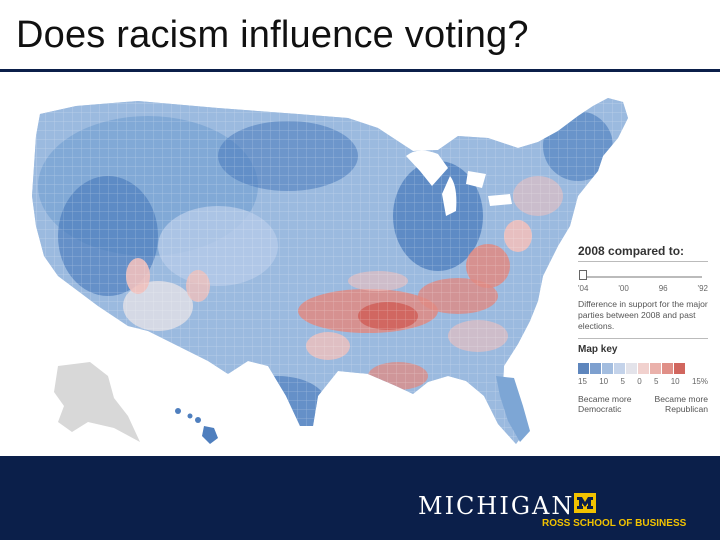 The width and height of the screenshot is (720, 540). I want to click on slide-title: Does racism influence voting?, so click(272, 35).